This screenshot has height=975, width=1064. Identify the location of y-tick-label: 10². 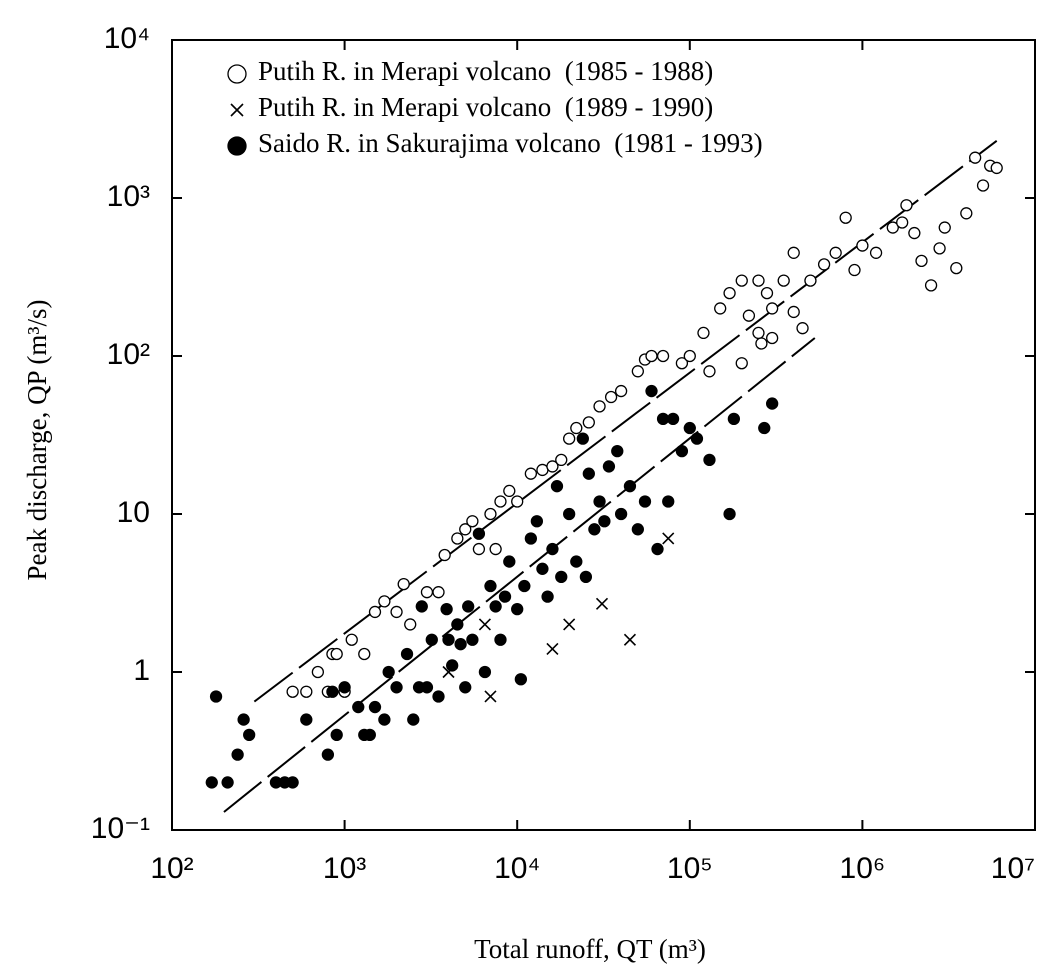
(128, 354).